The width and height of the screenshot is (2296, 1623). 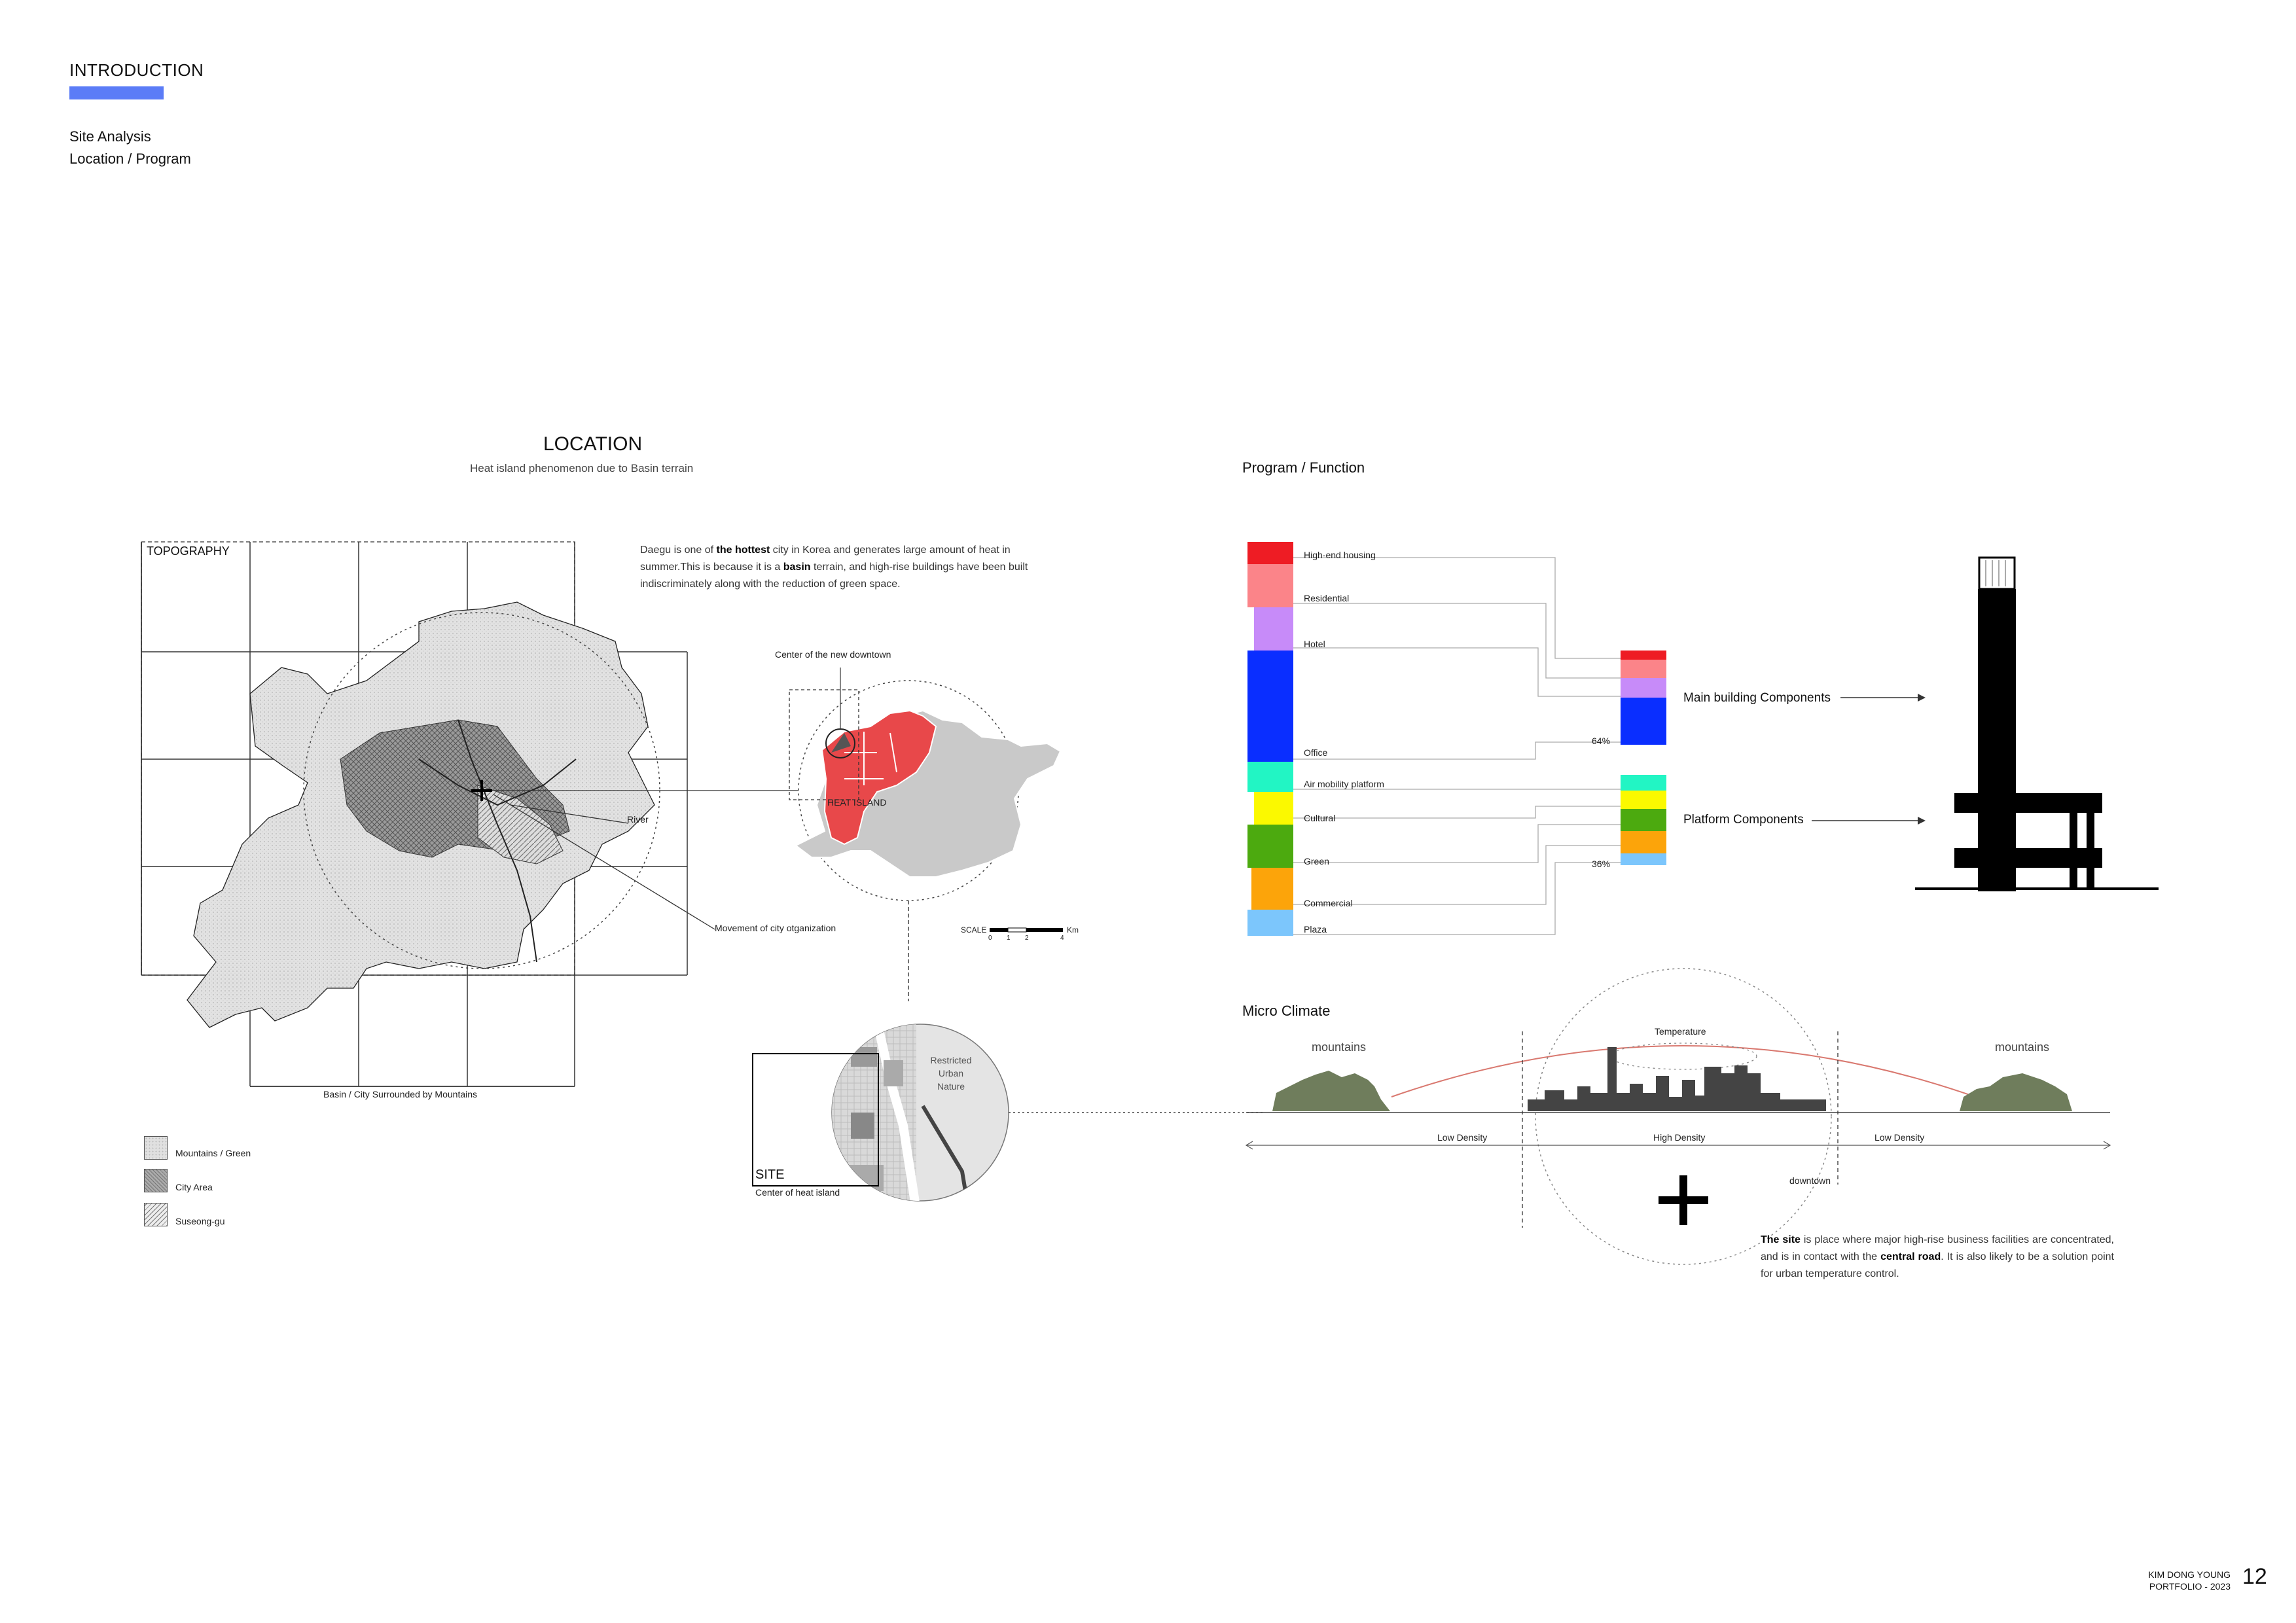 I want to click on low-density-left-label: Low Density, so click(x=1462, y=1137).